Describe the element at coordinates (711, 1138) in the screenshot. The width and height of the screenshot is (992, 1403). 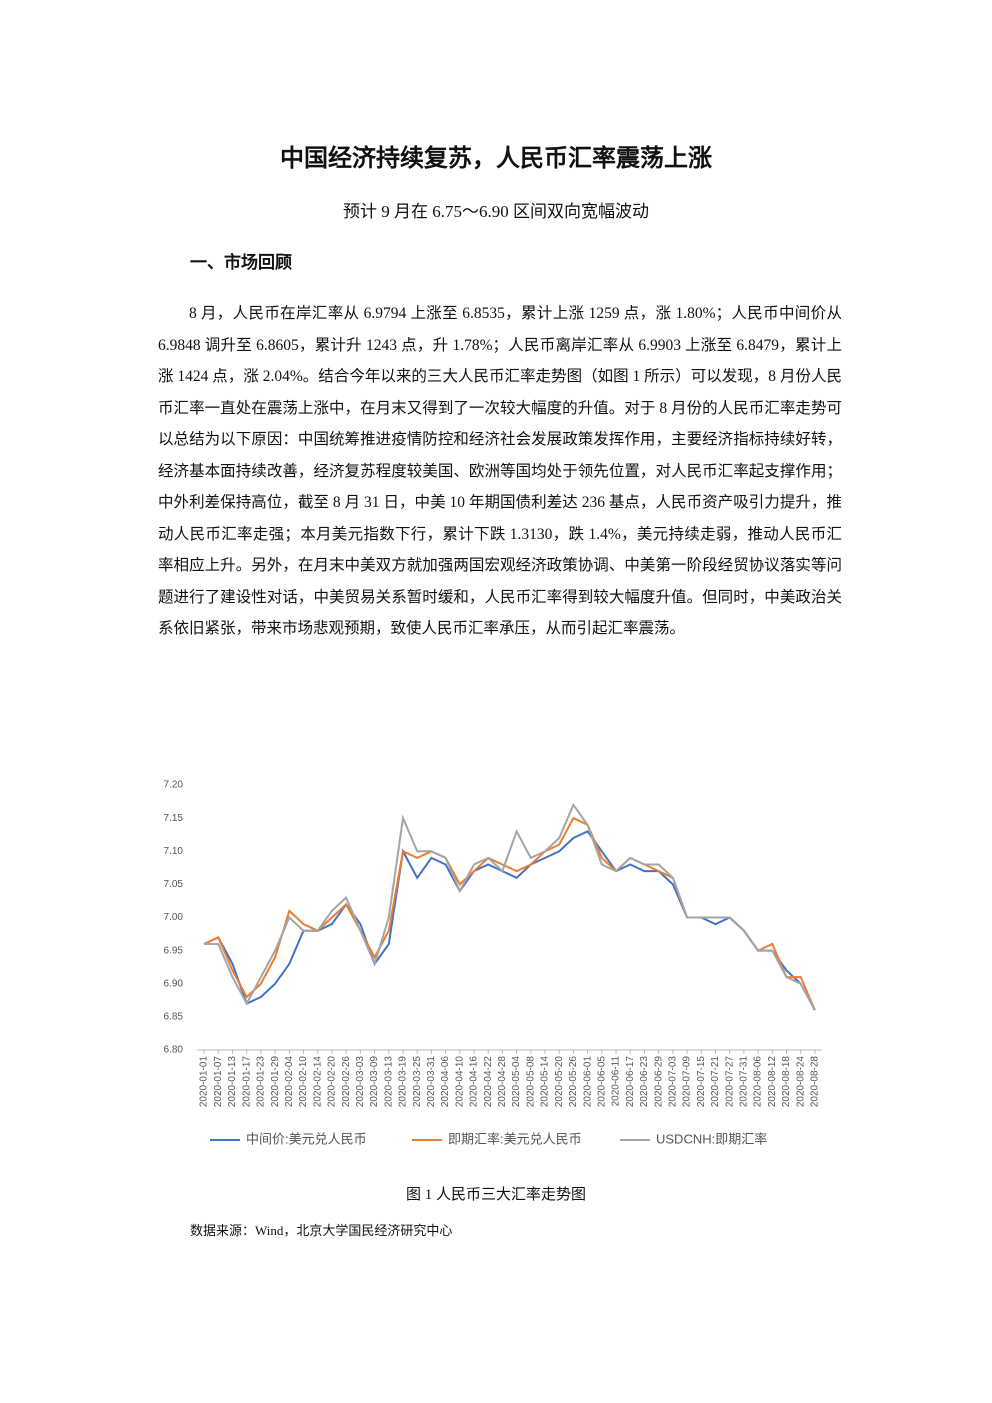
I see `legend-label: USDCNH:即期汇率` at that location.